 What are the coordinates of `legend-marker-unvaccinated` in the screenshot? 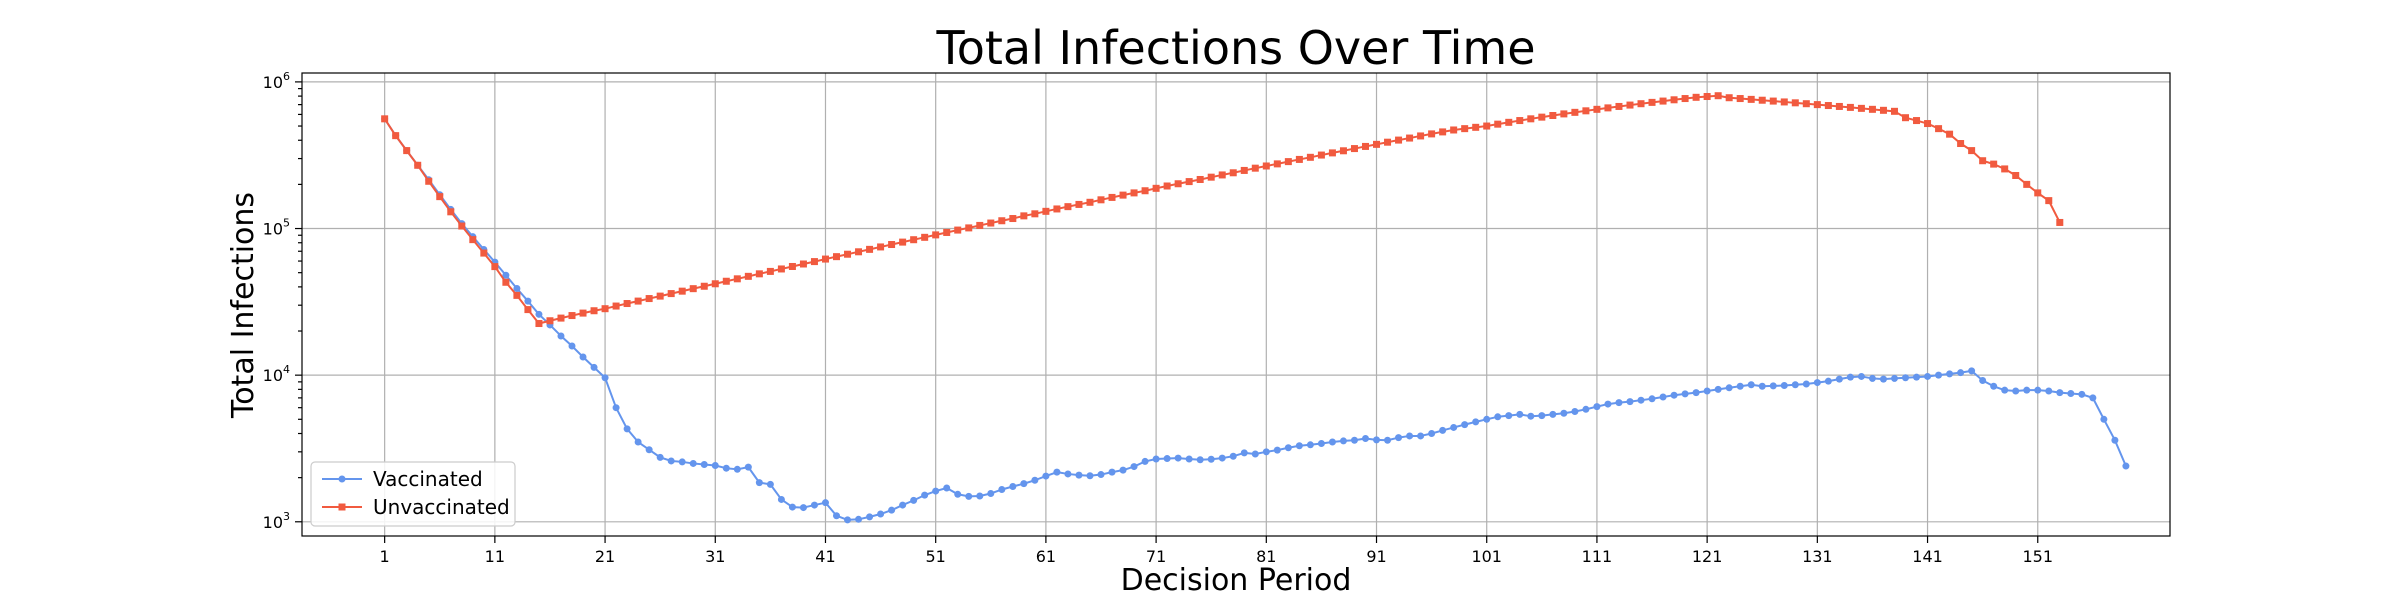 It's located at (342, 507).